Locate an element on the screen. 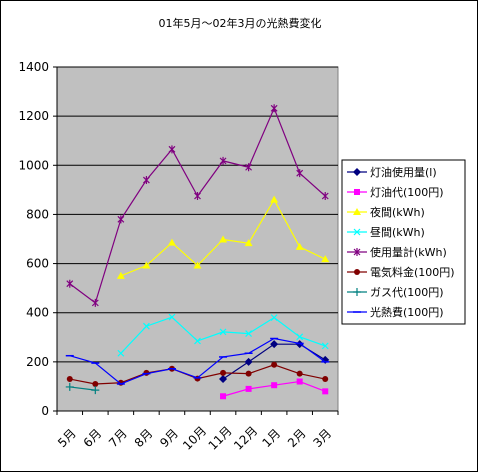 The height and width of the screenshot is (472, 478). x-tick-label: 2月 is located at coordinates (297, 438).